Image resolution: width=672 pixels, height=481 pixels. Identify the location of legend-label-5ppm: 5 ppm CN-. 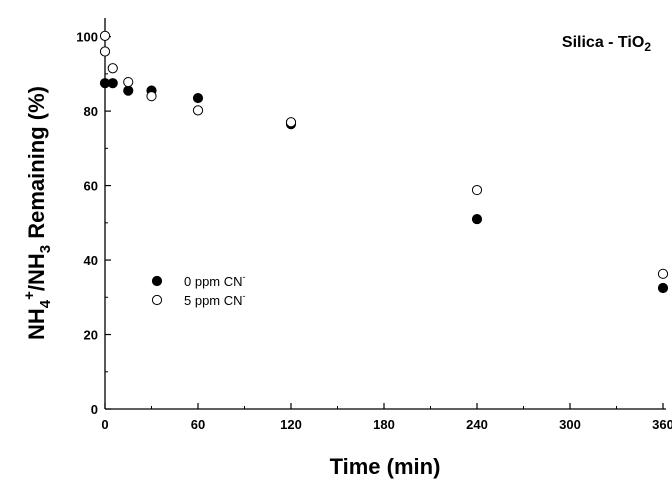
(215, 299).